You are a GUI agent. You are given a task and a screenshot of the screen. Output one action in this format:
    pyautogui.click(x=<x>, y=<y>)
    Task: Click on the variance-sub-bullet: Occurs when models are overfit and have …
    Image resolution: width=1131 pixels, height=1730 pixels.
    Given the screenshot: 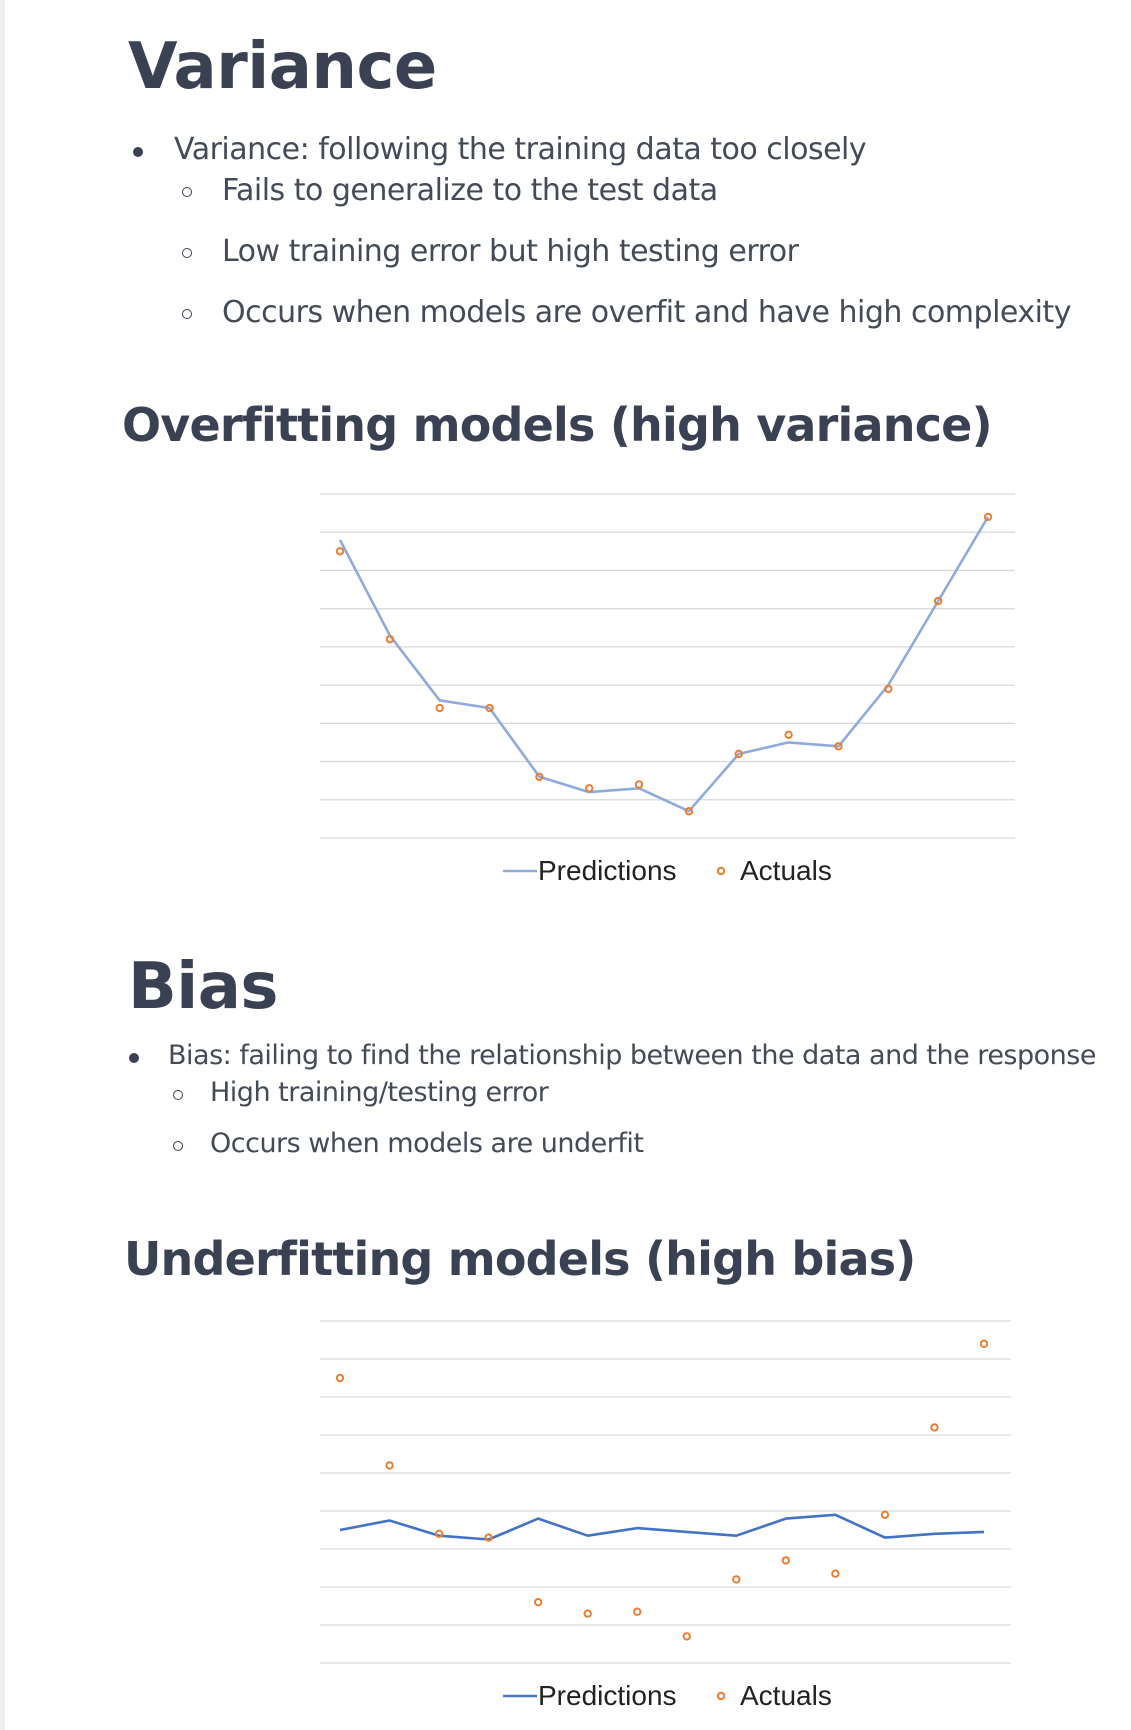 What is the action you would take?
    pyautogui.click(x=626, y=312)
    